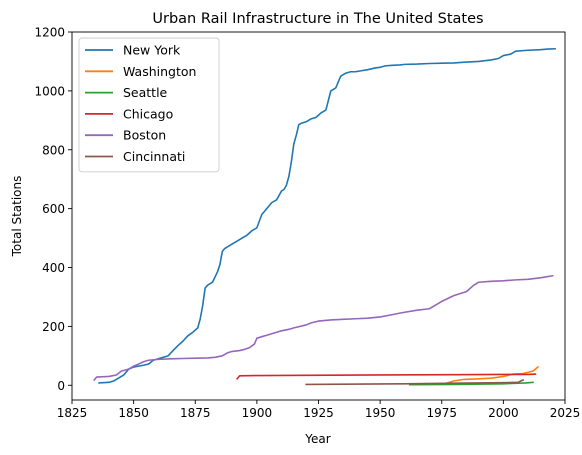 The height and width of the screenshot is (455, 582). Describe the element at coordinates (61, 386) in the screenshot. I see `y-tick-label: 0` at that location.